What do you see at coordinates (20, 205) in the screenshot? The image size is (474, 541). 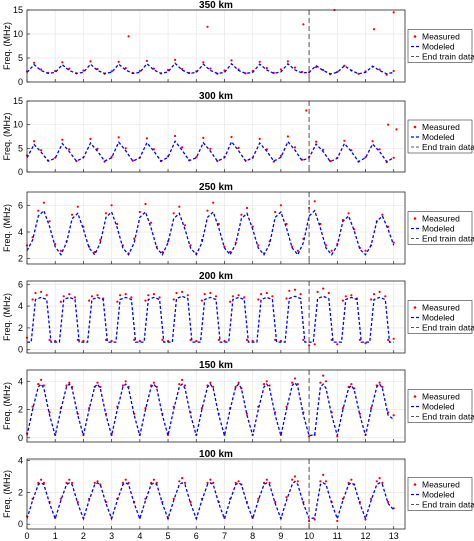 I see `y-tick-label: 6` at bounding box center [20, 205].